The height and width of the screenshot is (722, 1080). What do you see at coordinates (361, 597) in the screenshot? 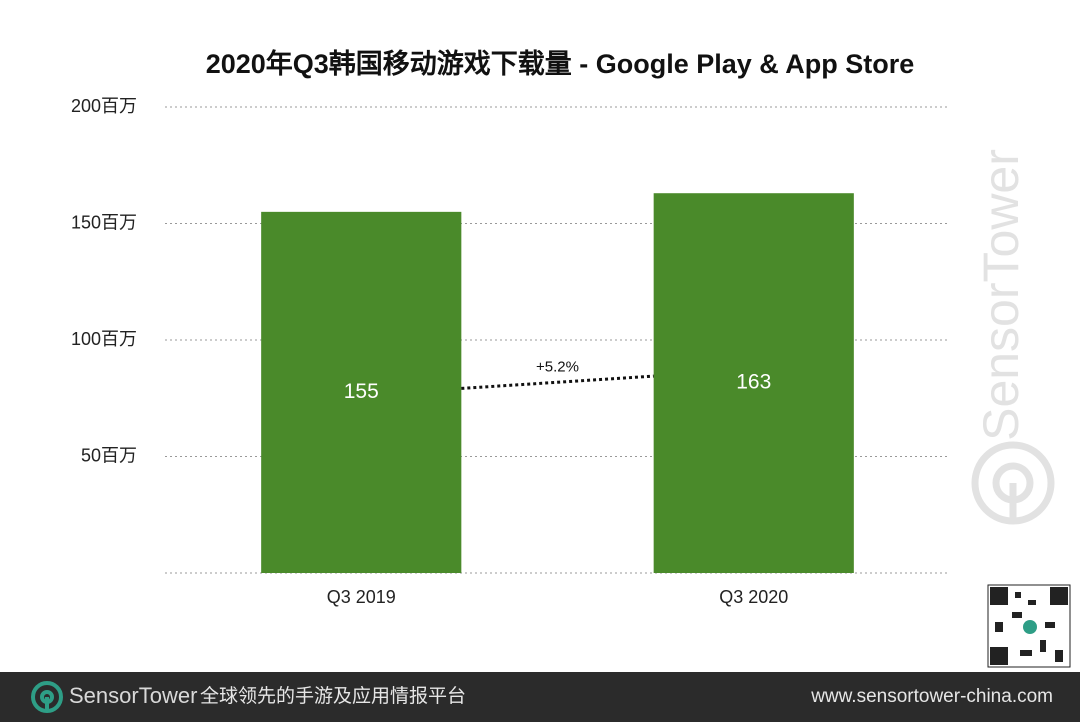
I see `x-tick-label: Q3 2019` at bounding box center [361, 597].